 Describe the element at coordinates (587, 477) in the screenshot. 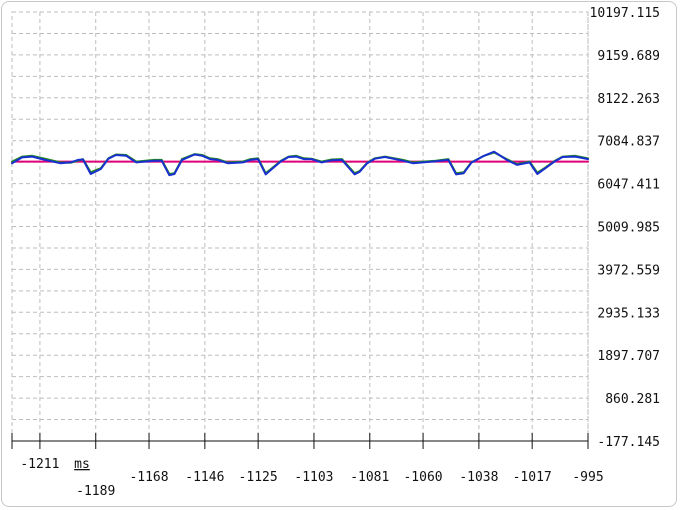

I see `x-tick-label: -995` at that location.